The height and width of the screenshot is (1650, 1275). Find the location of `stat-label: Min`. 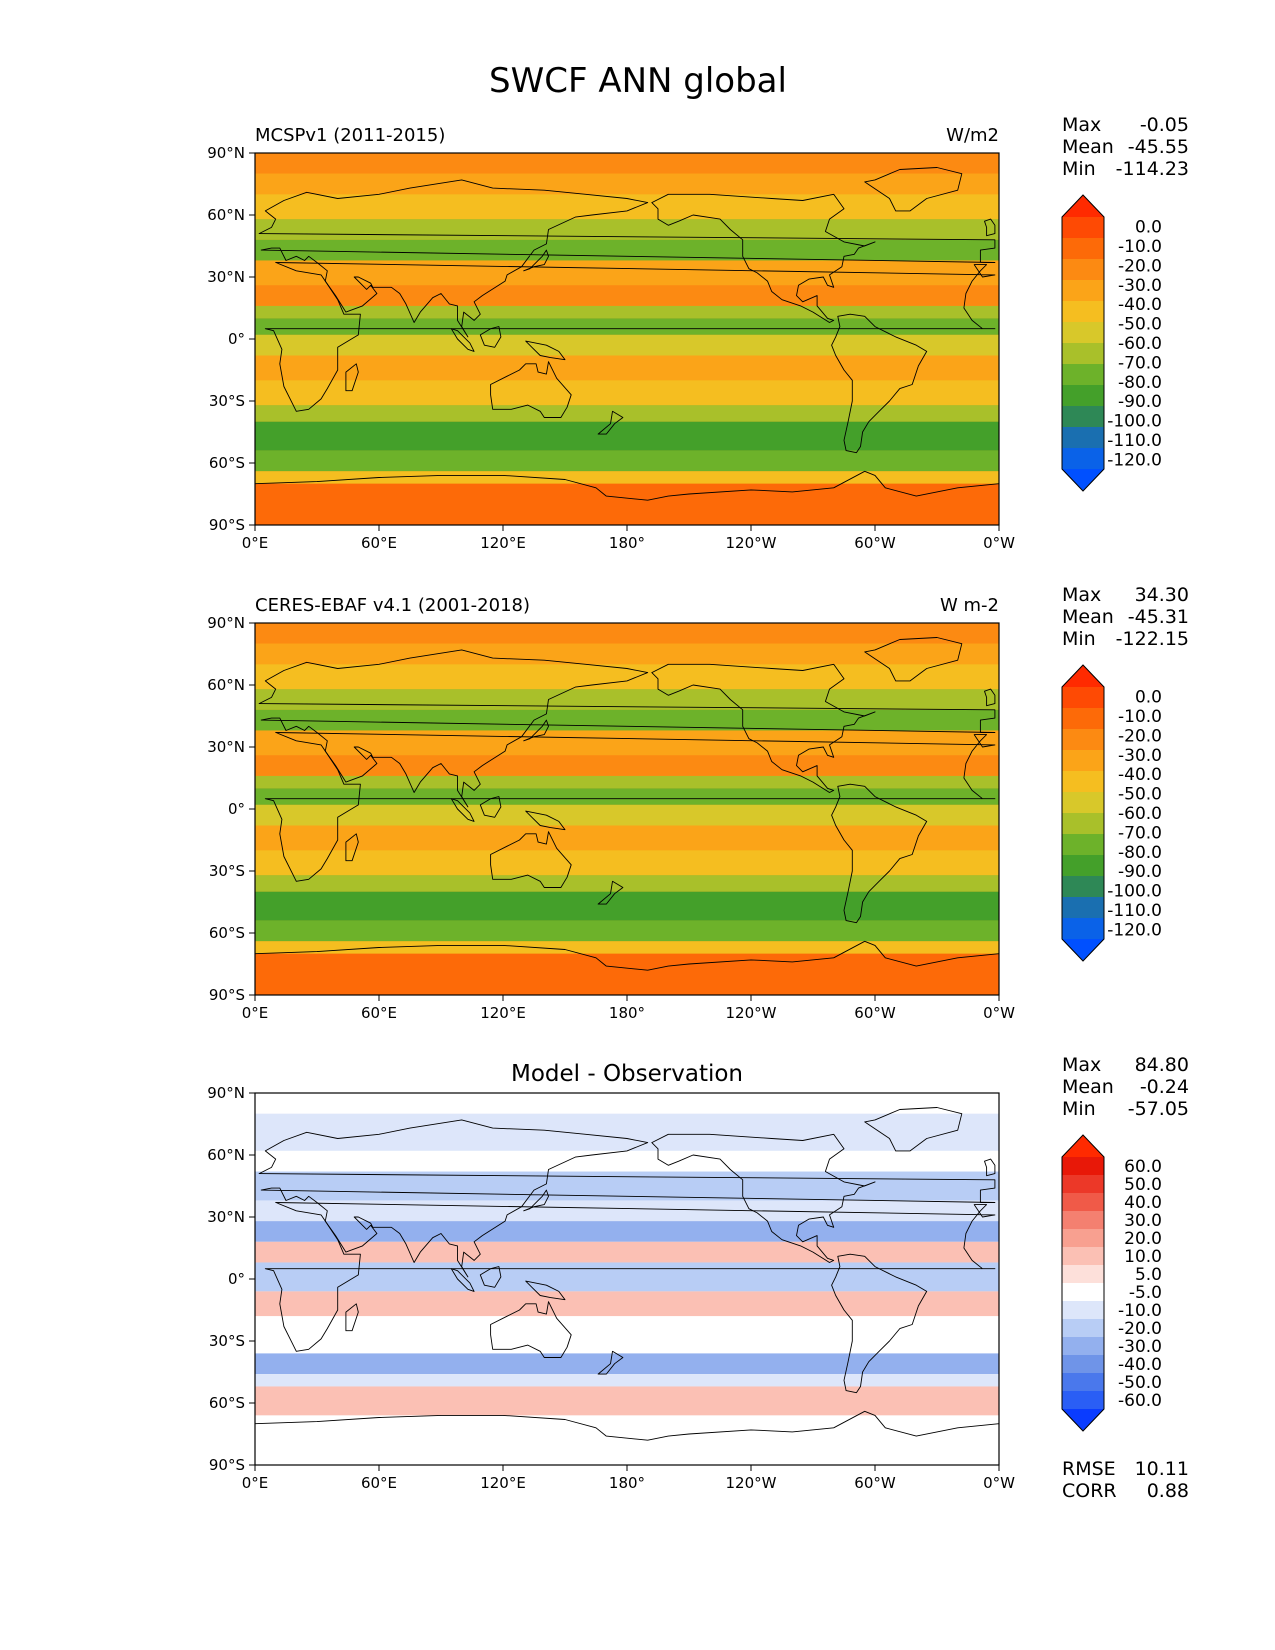

stat-label: Min is located at coordinates (1079, 639).